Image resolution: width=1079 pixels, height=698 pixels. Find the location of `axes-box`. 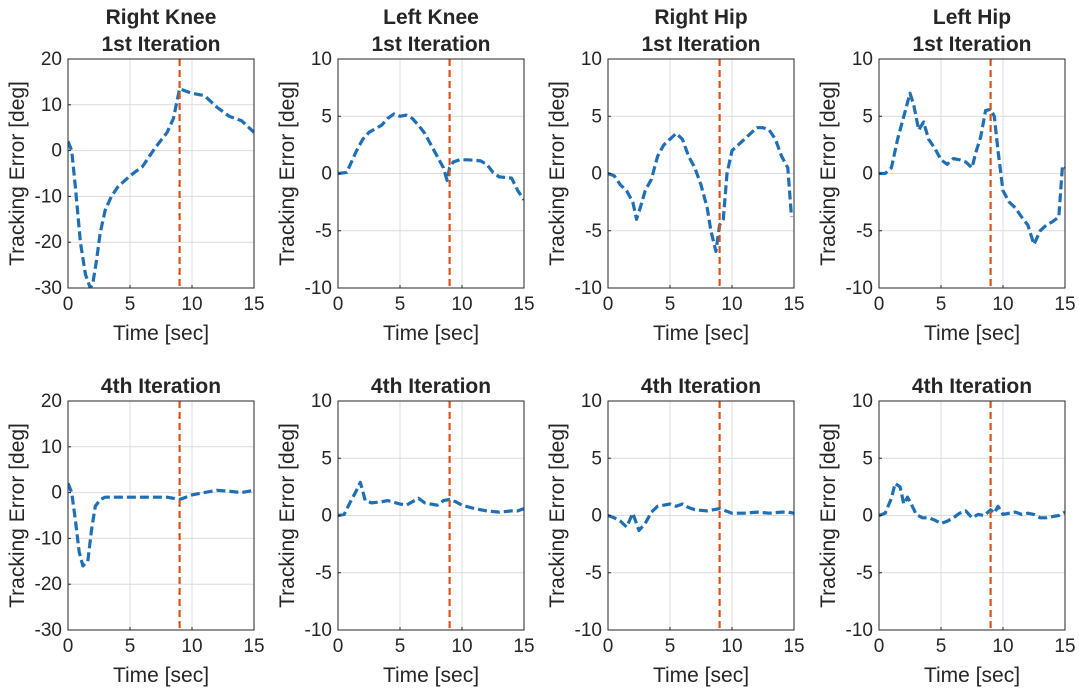

axes-box is located at coordinates (161, 515).